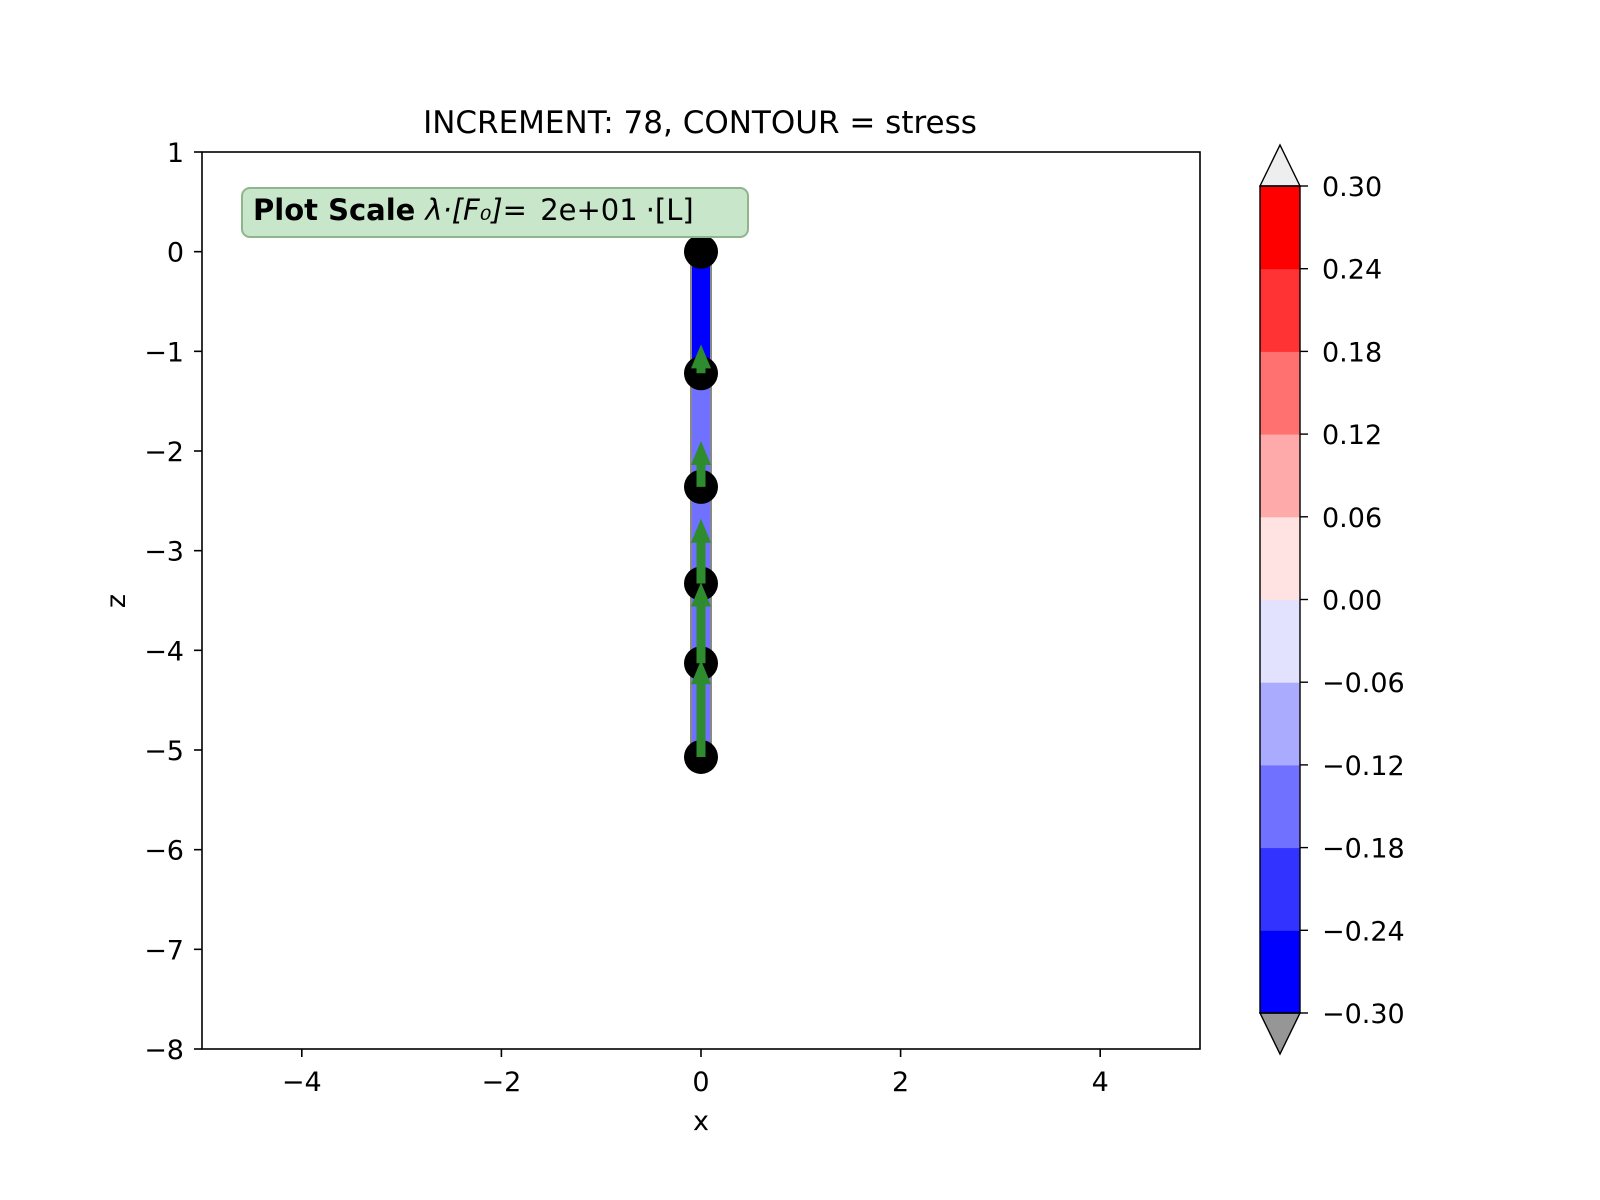  I want to click on colorbar-tick-label: −0.12, so click(1363, 766).